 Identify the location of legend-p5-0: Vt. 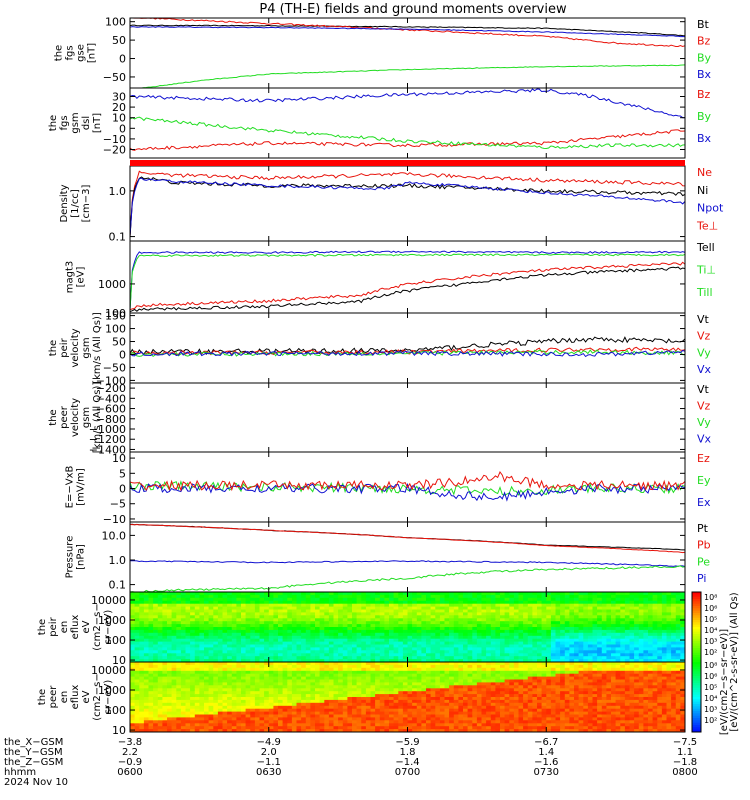
(703, 319).